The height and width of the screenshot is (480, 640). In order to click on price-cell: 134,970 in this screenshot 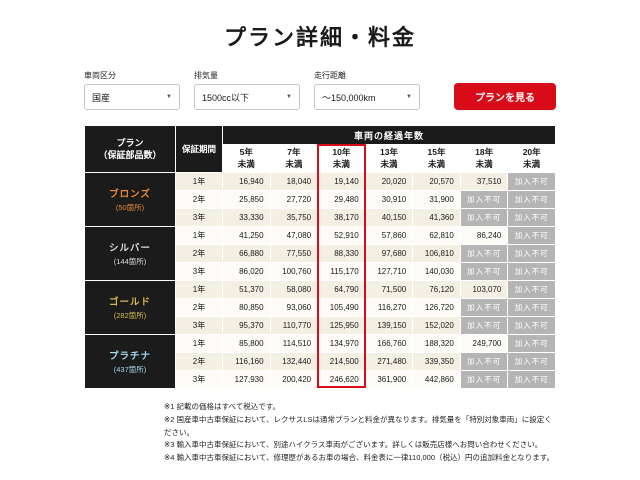, I will do `click(341, 343)`.